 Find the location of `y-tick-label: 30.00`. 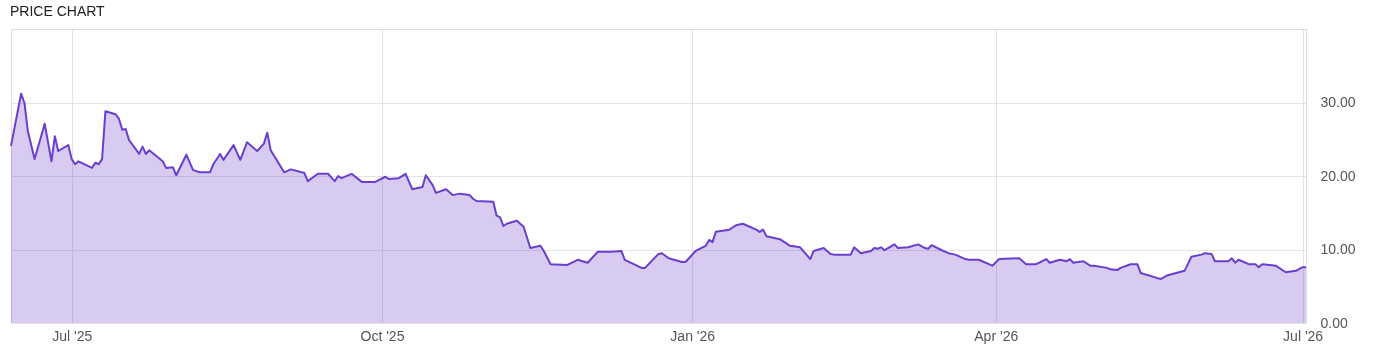

y-tick-label: 30.00 is located at coordinates (1338, 102).